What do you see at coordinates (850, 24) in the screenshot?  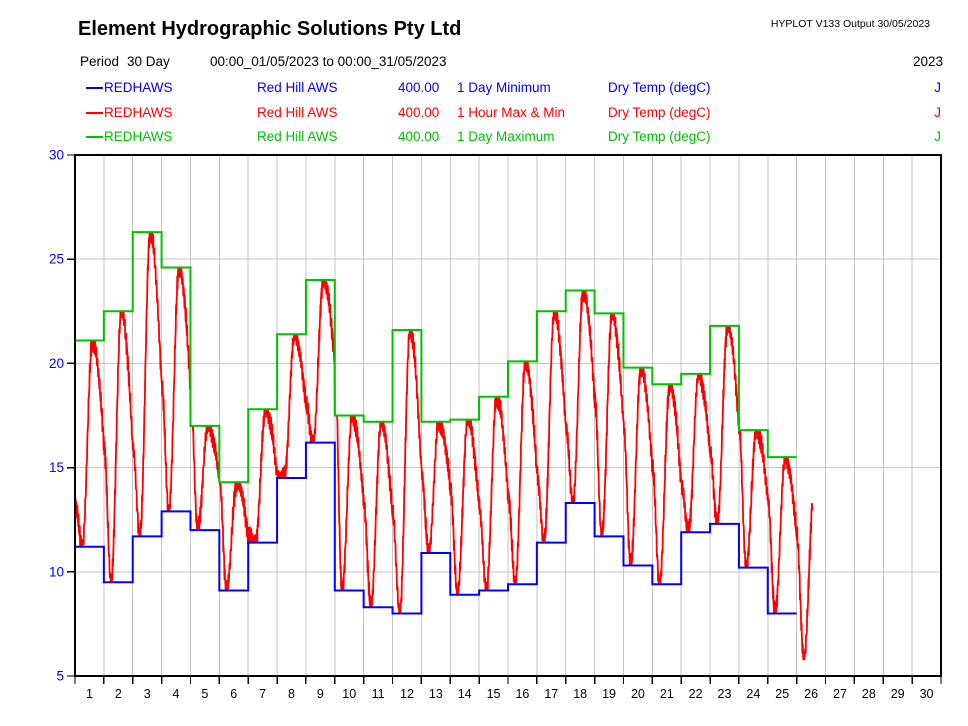 I see `hyplot-version-stamp: HYPLOT V133 Output 30/05/2023` at bounding box center [850, 24].